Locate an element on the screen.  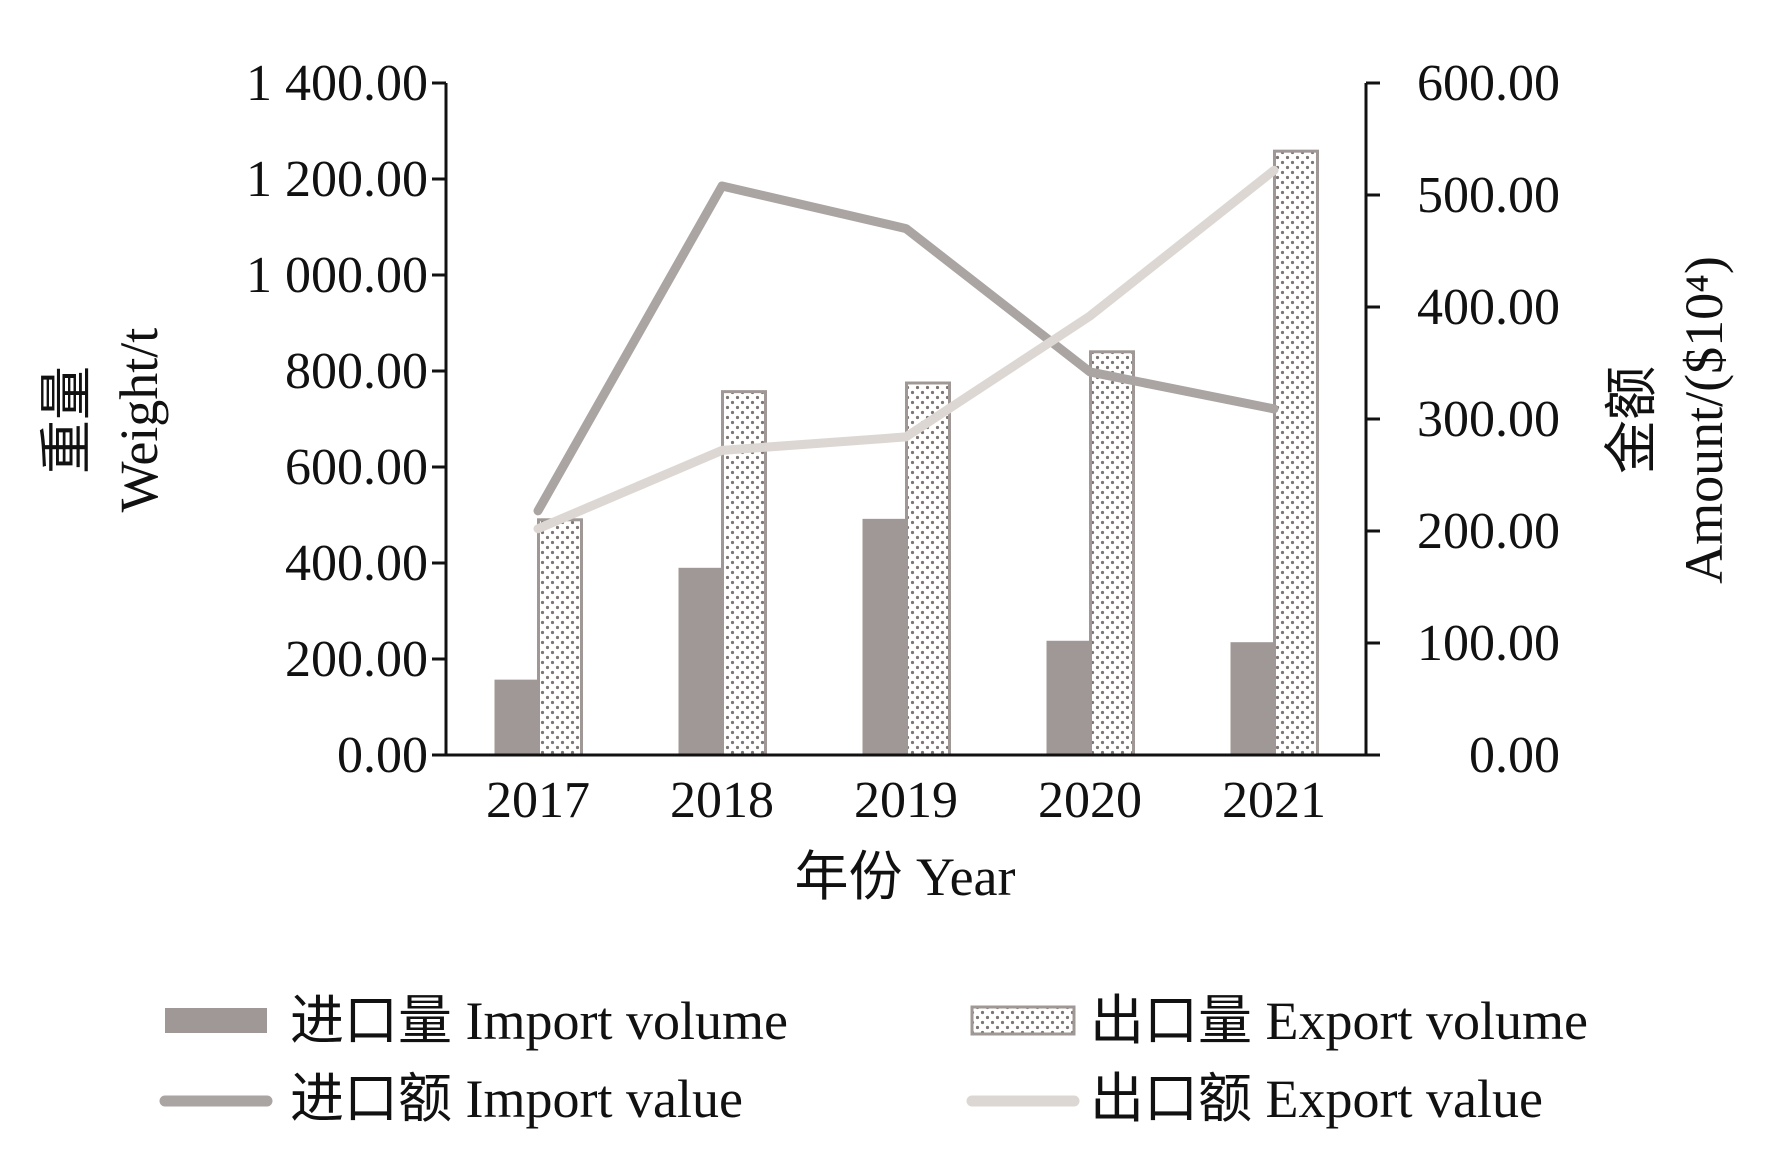
lines-layer is located at coordinates (906, 349).